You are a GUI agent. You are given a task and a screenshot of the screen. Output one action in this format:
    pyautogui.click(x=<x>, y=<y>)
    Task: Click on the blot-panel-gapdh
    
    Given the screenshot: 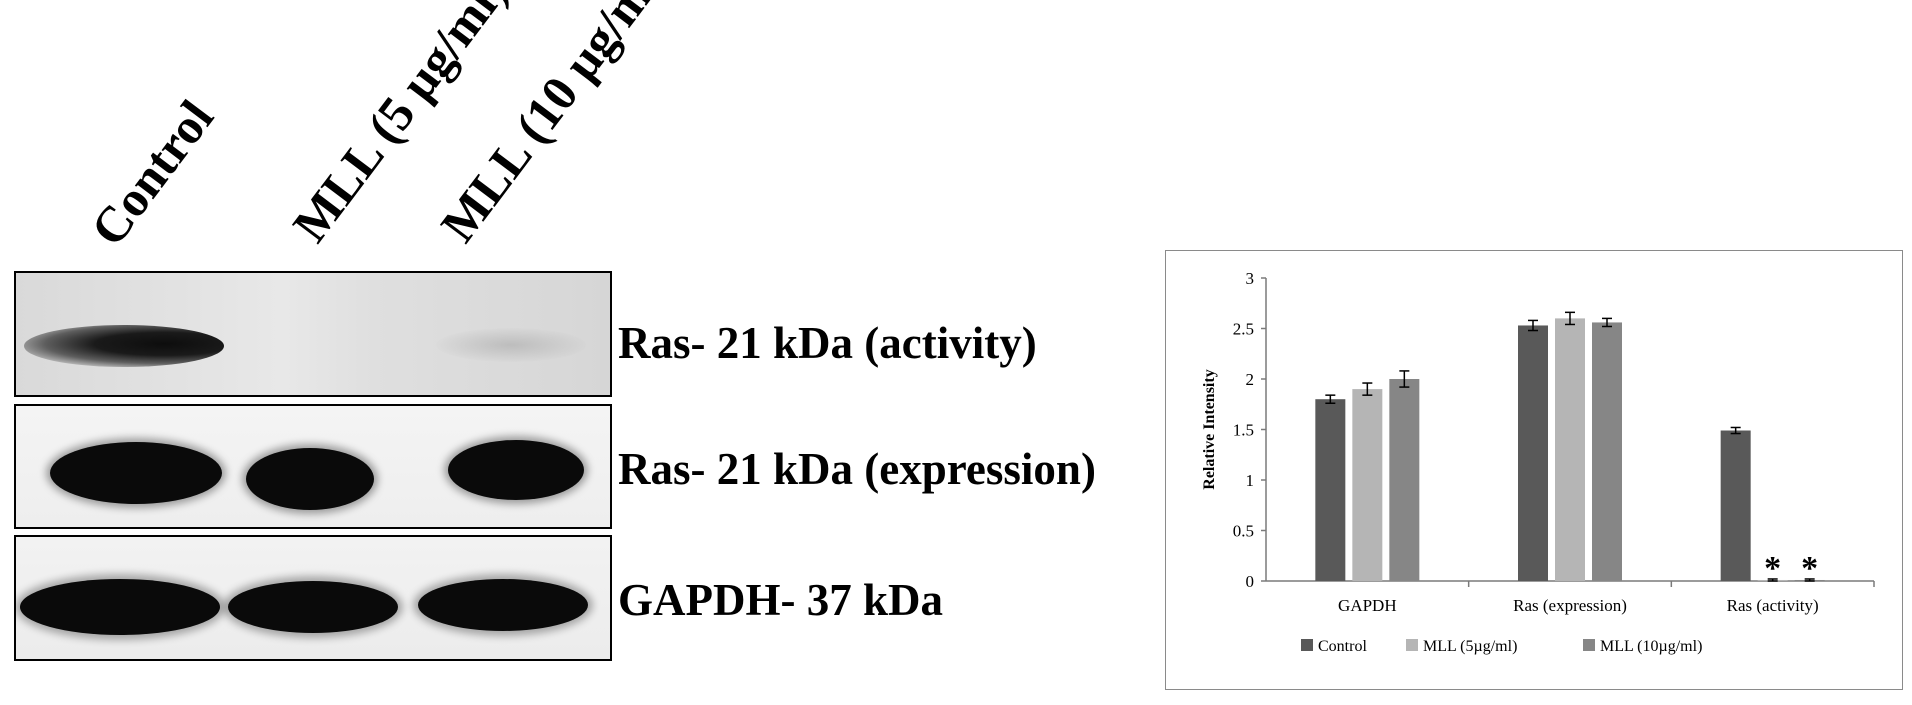 What is the action you would take?
    pyautogui.click(x=313, y=598)
    